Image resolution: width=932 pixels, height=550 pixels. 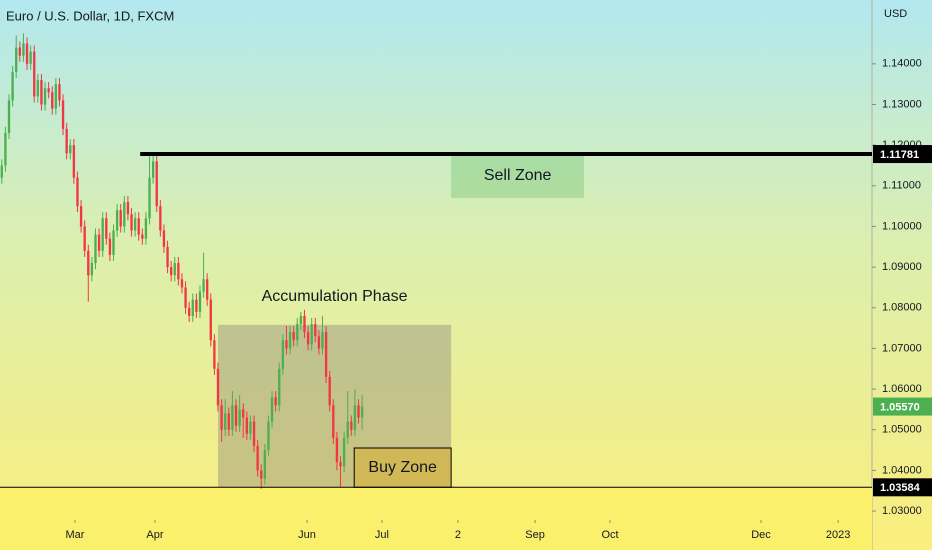 What do you see at coordinates (902, 348) in the screenshot?
I see `y-tick-label: 1.07000` at bounding box center [902, 348].